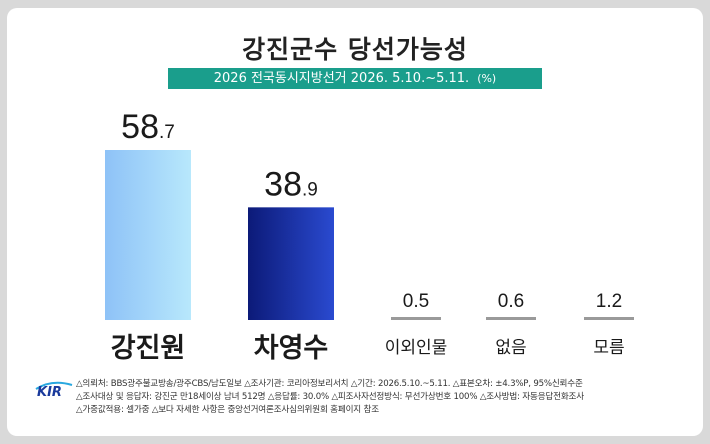  I want to click on category-label-이외인물: 이외인물, so click(416, 348).